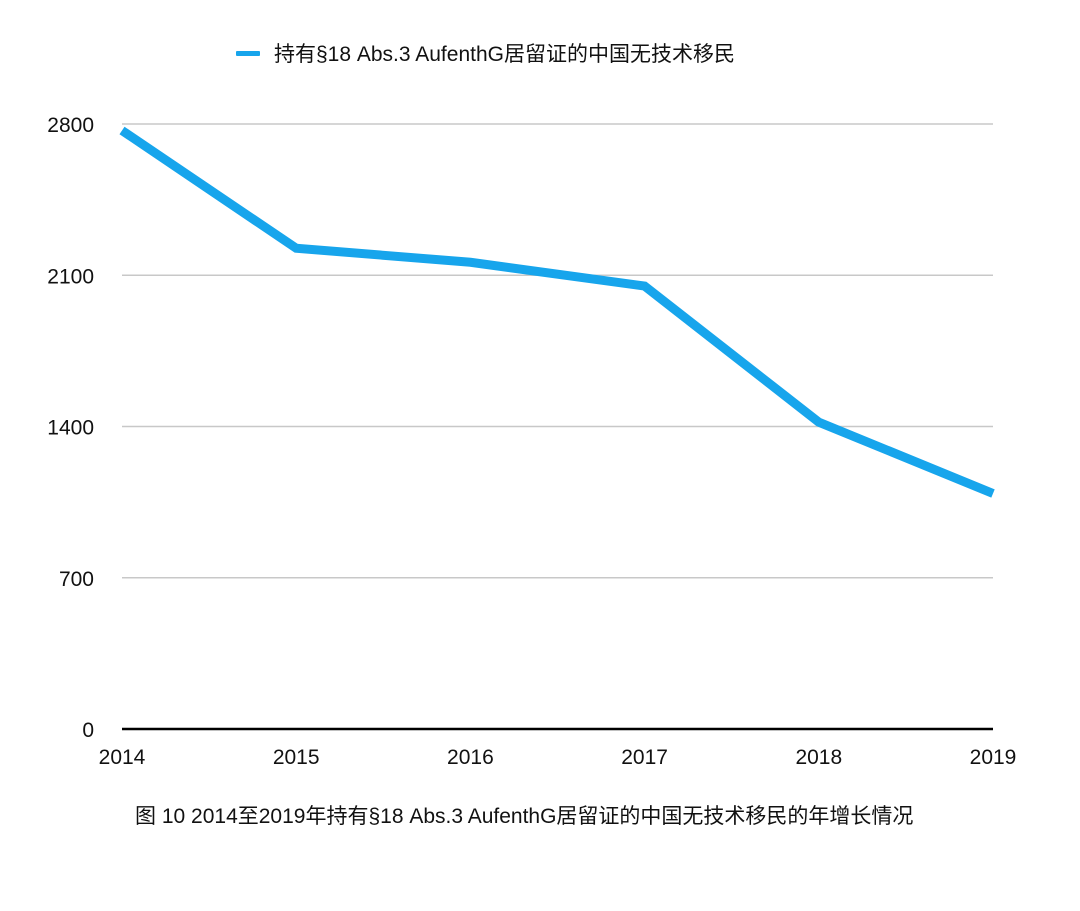 This screenshot has height=911, width=1080. What do you see at coordinates (558, 757) in the screenshot?
I see `x-axis-ticks: 2014 2015 2016 2017 2018 2019` at bounding box center [558, 757].